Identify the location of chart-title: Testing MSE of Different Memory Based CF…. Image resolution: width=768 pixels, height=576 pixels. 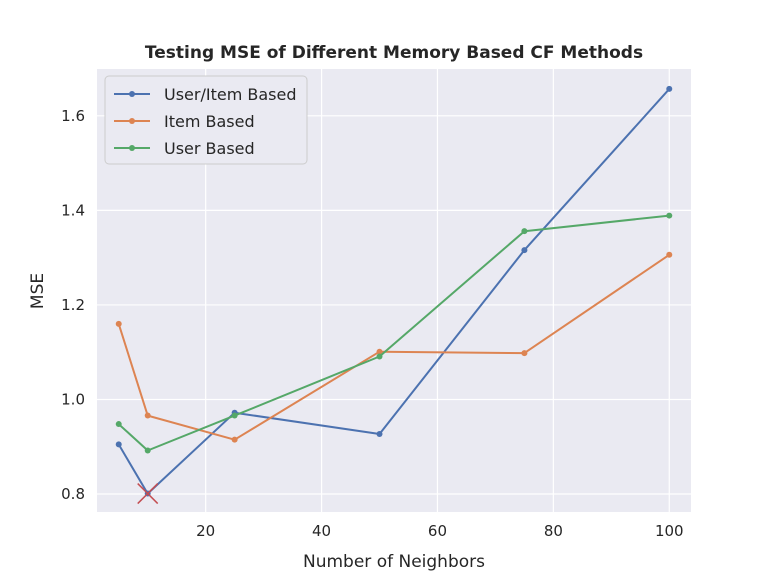
(394, 53).